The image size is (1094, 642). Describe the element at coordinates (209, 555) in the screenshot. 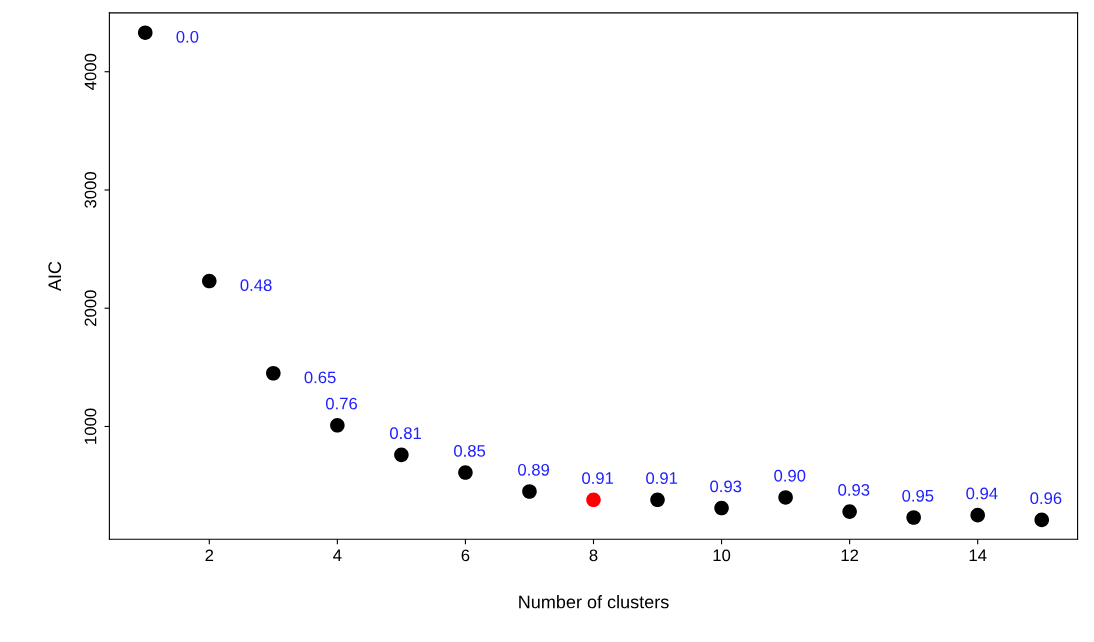

I see `x-tick-label: 2` at that location.